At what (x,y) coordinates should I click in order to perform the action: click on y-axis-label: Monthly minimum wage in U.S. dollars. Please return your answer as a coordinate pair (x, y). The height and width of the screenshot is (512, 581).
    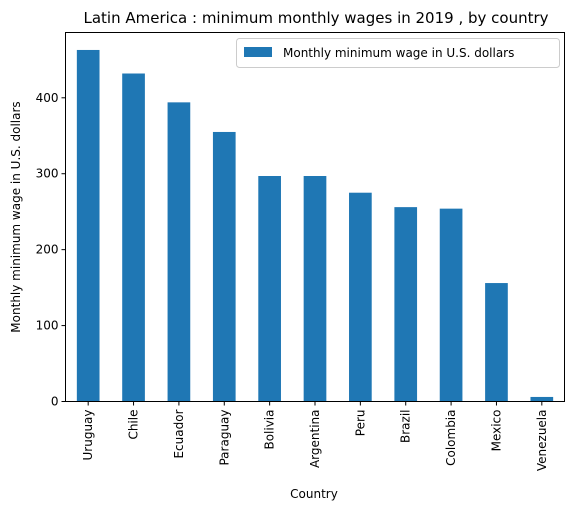
    Looking at the image, I should click on (16, 216).